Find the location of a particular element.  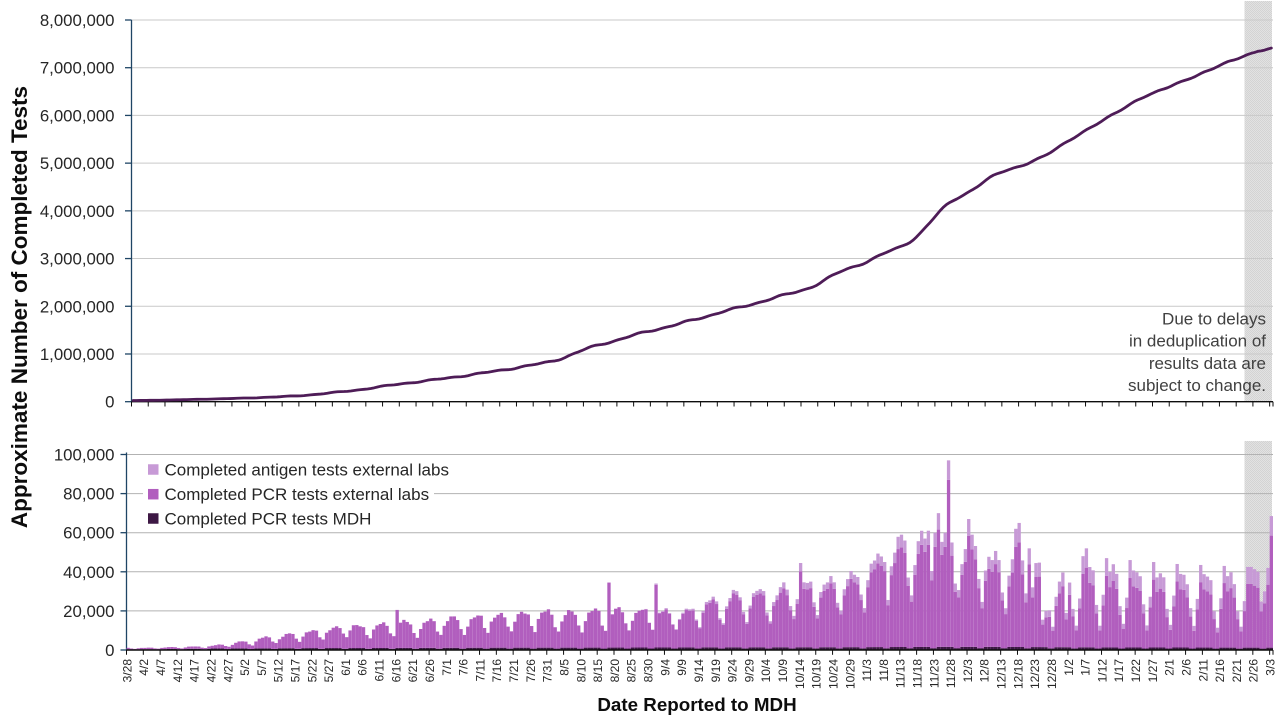

svg-text: 2,000,000 is located at coordinates (77, 306).